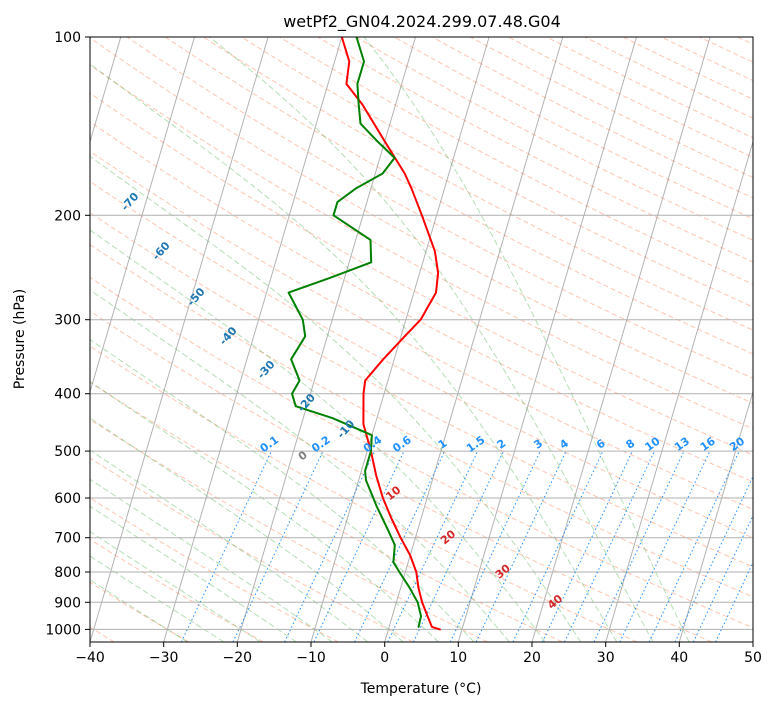  I want to click on y-tick-label: 100, so click(67, 38).